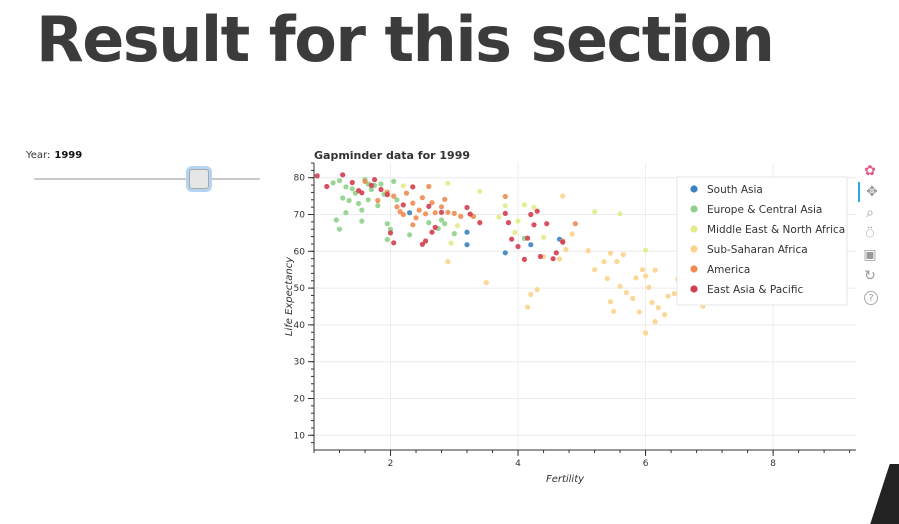 Image resolution: width=899 pixels, height=524 pixels. What do you see at coordinates (762, 241) in the screenshot?
I see `legend-box` at bounding box center [762, 241].